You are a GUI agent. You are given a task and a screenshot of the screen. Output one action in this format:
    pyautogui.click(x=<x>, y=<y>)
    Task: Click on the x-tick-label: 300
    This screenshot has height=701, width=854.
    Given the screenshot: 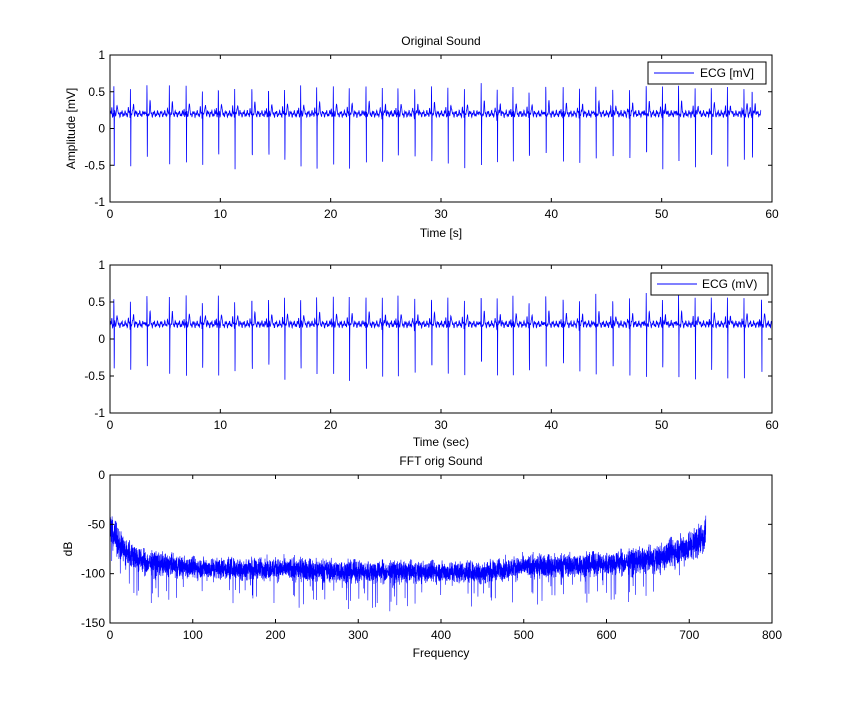 What is the action you would take?
    pyautogui.click(x=358, y=635)
    